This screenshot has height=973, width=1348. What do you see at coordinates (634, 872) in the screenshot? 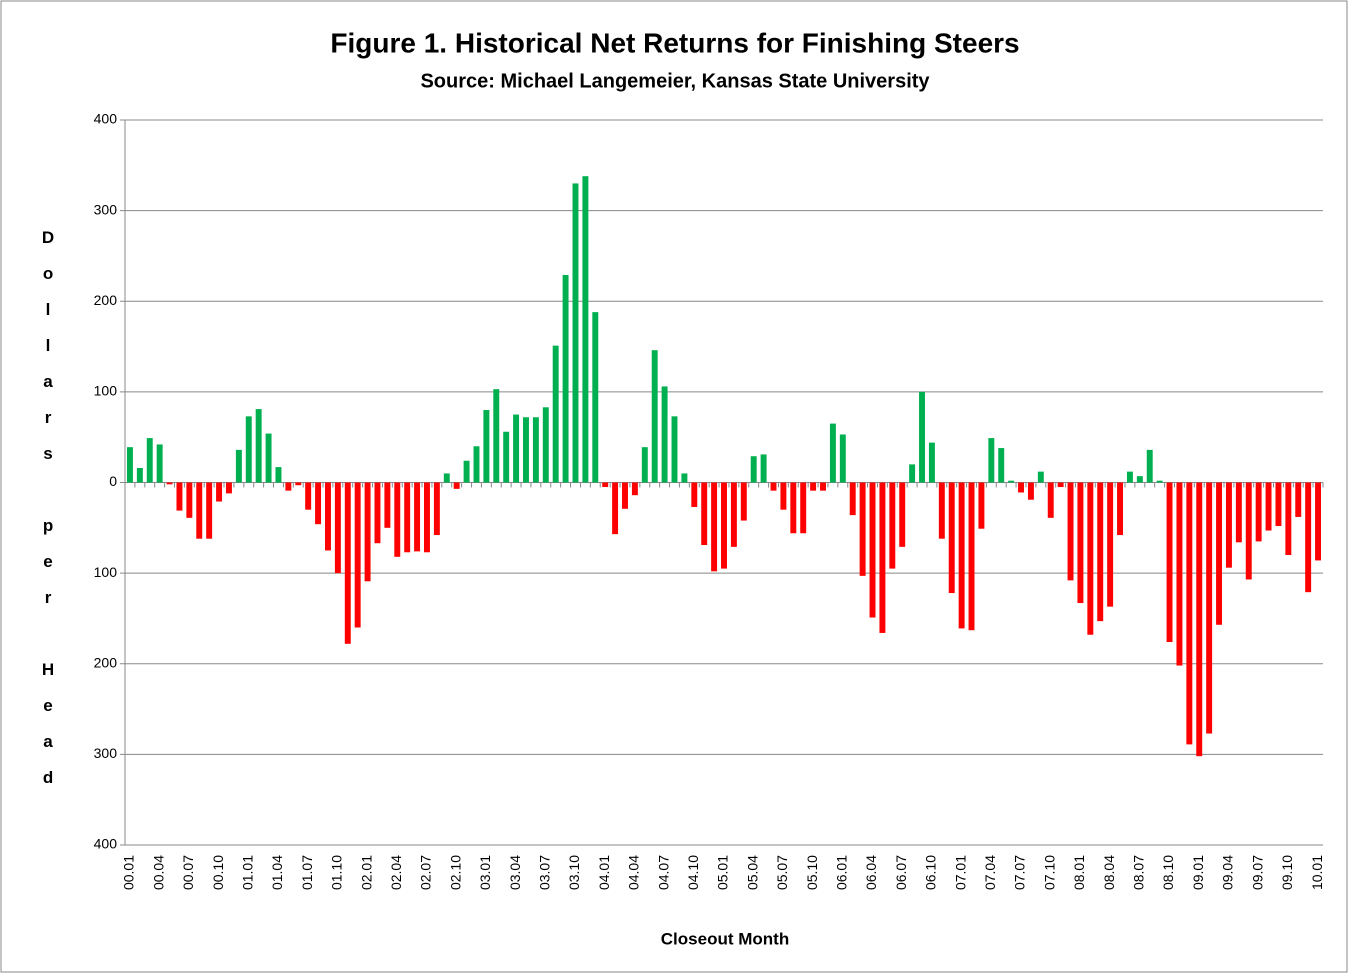
I see `x-tick-label: 04.04` at bounding box center [634, 872].